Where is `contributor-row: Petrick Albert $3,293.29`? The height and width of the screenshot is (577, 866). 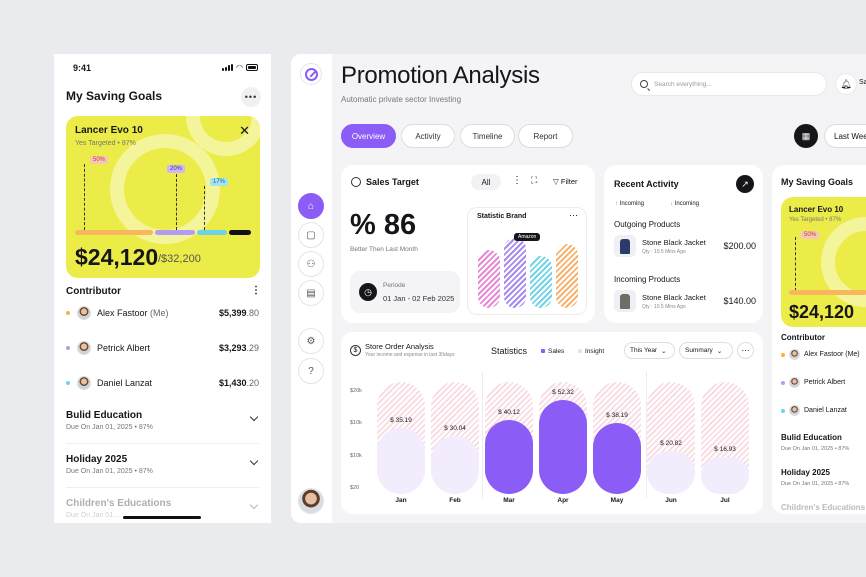
contributor-row: Petrick Albert $3,293.29 is located at coordinates (162, 348).